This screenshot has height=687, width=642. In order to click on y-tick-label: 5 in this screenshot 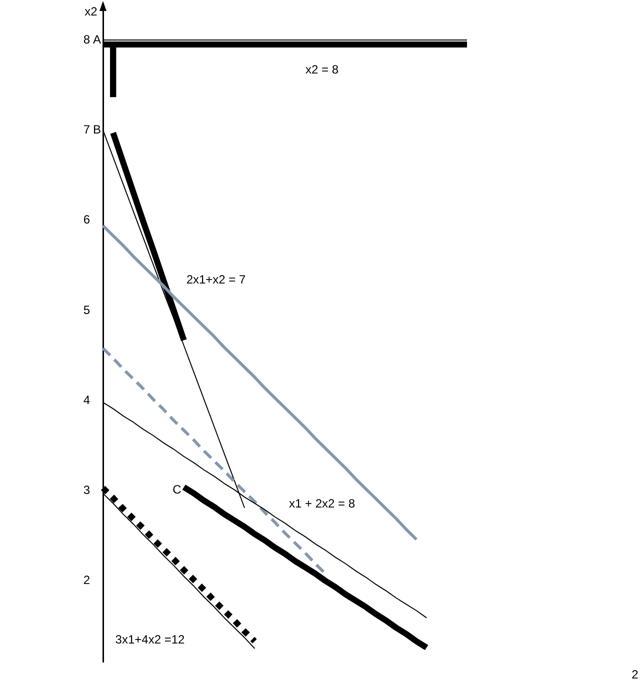, I will do `click(86, 309)`.